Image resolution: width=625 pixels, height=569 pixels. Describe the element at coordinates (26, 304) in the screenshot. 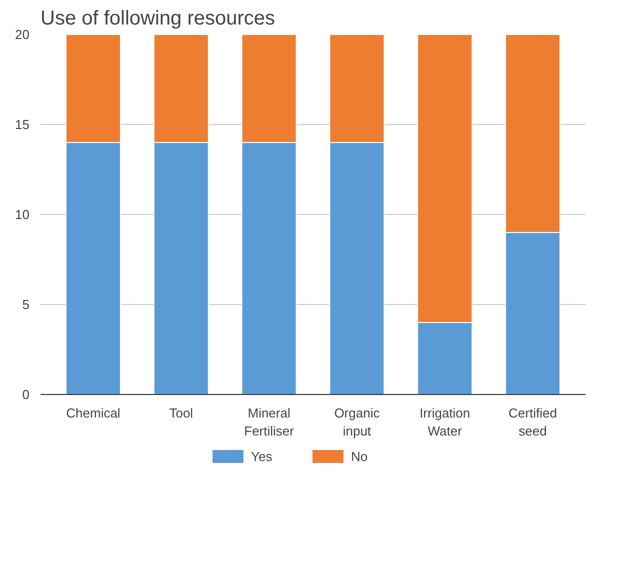

I see `y-tick-label: 5` at that location.